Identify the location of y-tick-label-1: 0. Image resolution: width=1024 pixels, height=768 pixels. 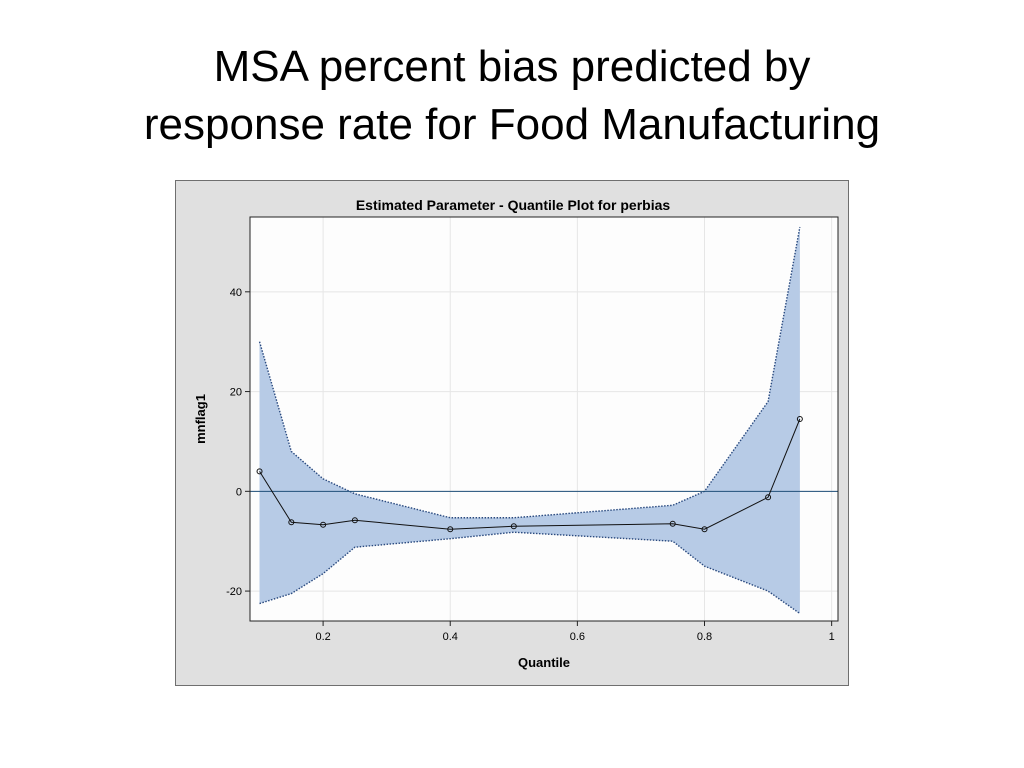
(239, 492).